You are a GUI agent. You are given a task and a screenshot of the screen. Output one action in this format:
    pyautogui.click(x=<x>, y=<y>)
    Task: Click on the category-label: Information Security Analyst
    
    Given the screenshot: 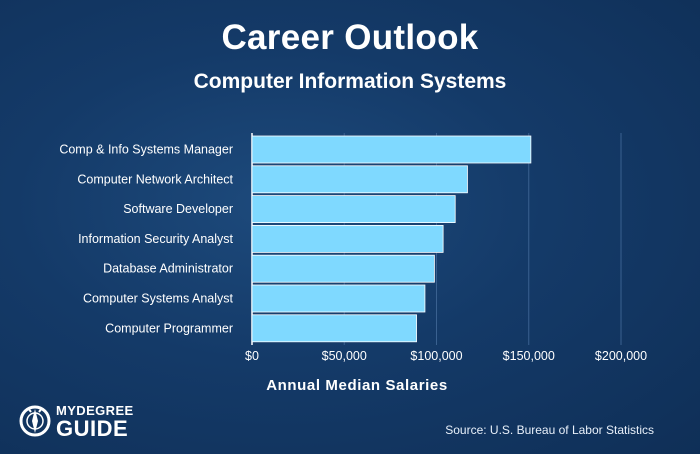 What is the action you would take?
    pyautogui.click(x=155, y=239)
    